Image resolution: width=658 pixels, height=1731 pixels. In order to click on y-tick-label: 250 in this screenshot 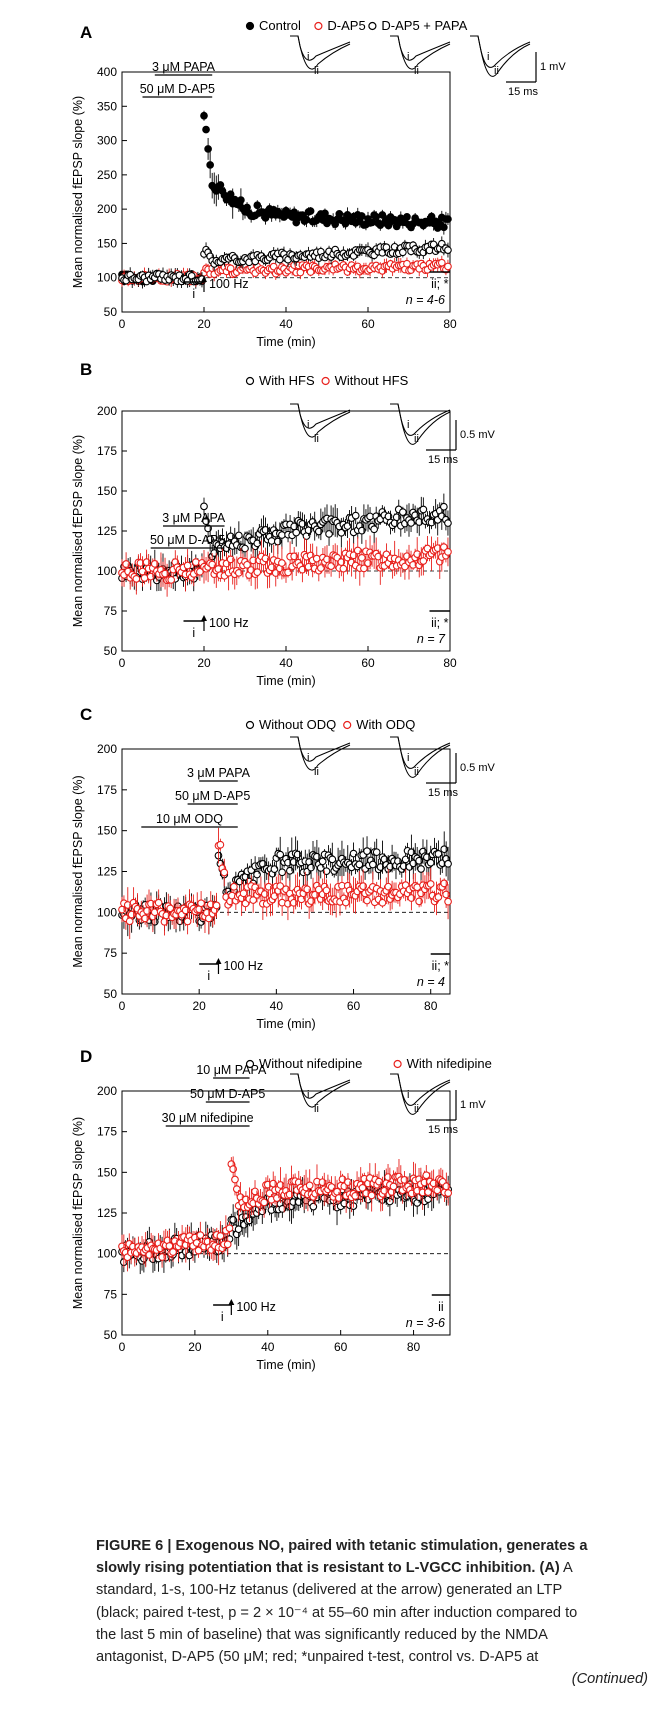, I will do `click(107, 175)`.